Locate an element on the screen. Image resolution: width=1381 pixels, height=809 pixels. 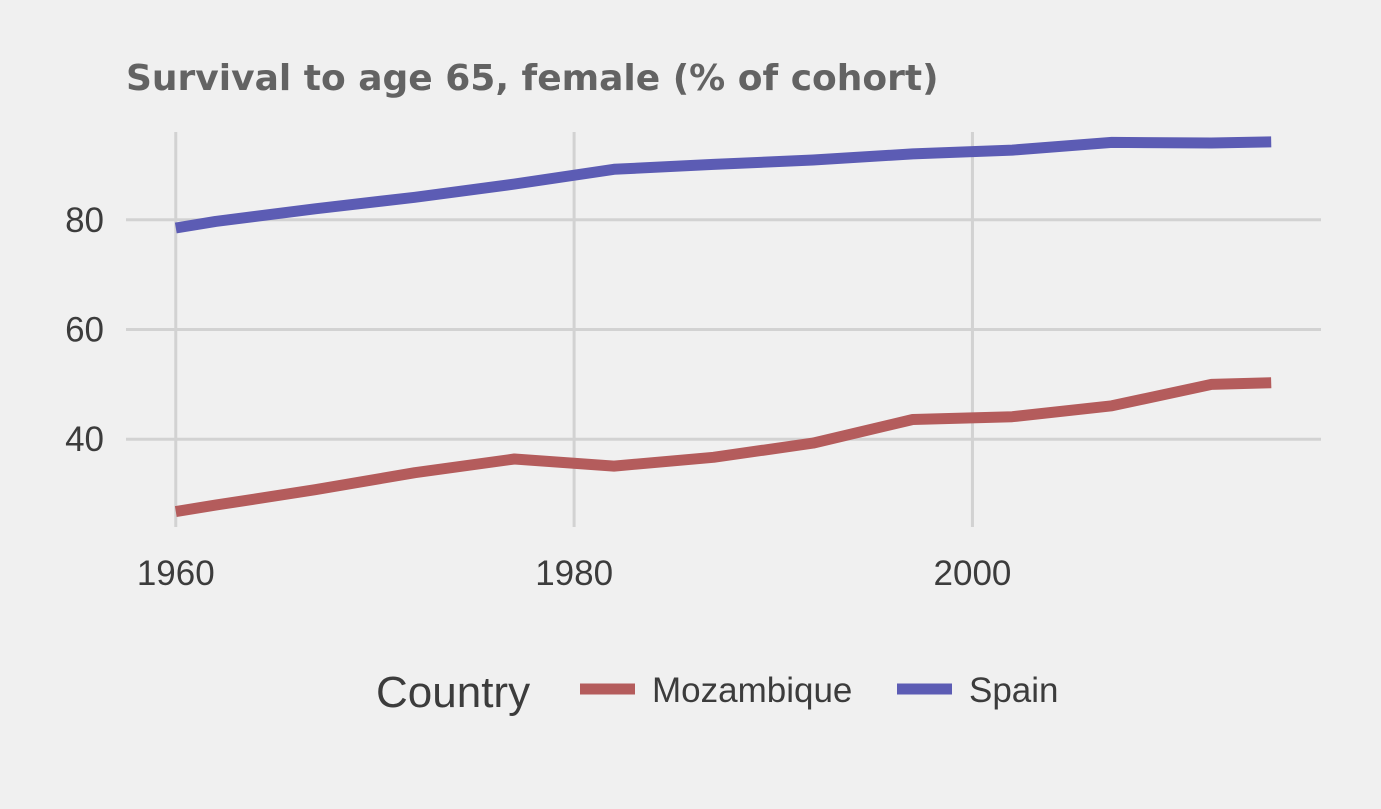
x-tick-label-1980: 1980 is located at coordinates (574, 573).